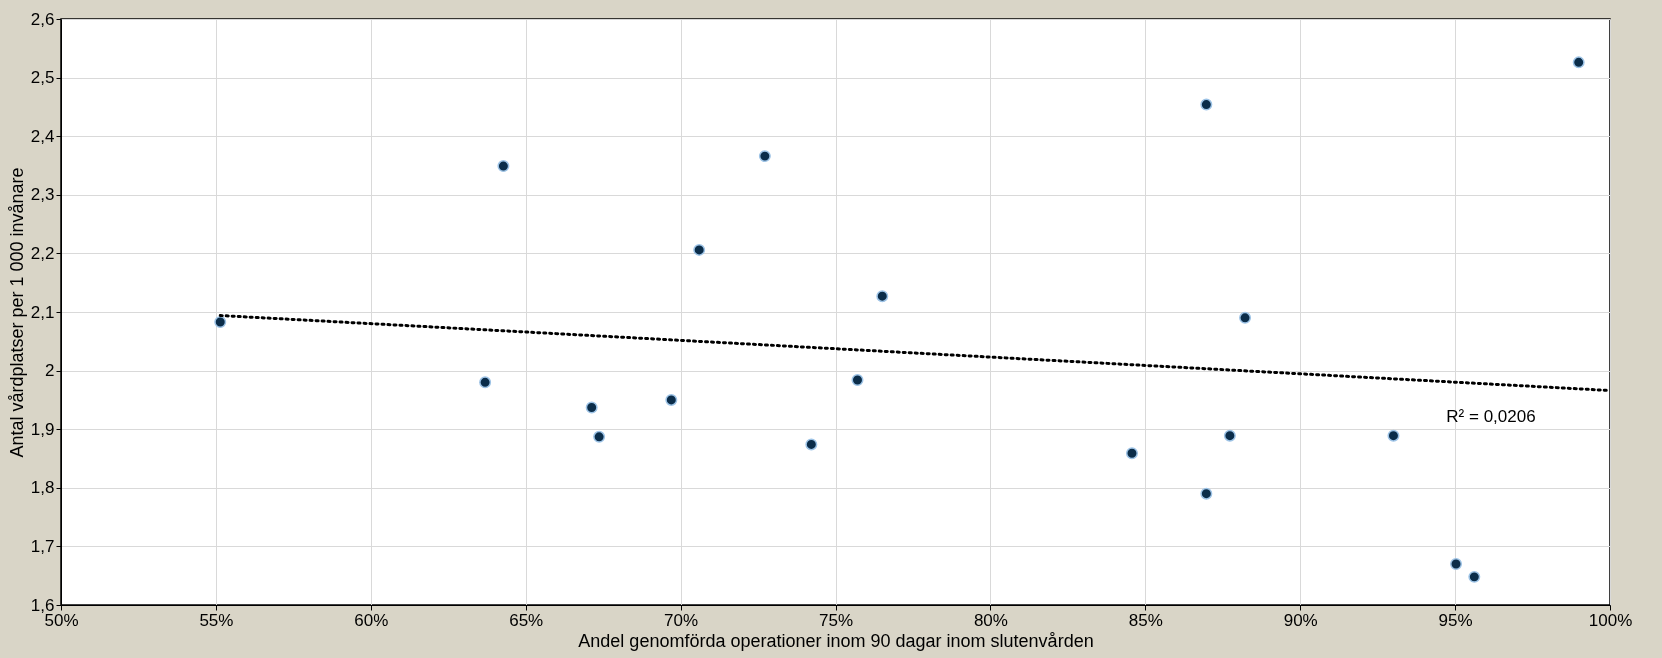 The height and width of the screenshot is (658, 1662). Describe the element at coordinates (681, 620) in the screenshot. I see `x-tick-label: 70%` at that location.